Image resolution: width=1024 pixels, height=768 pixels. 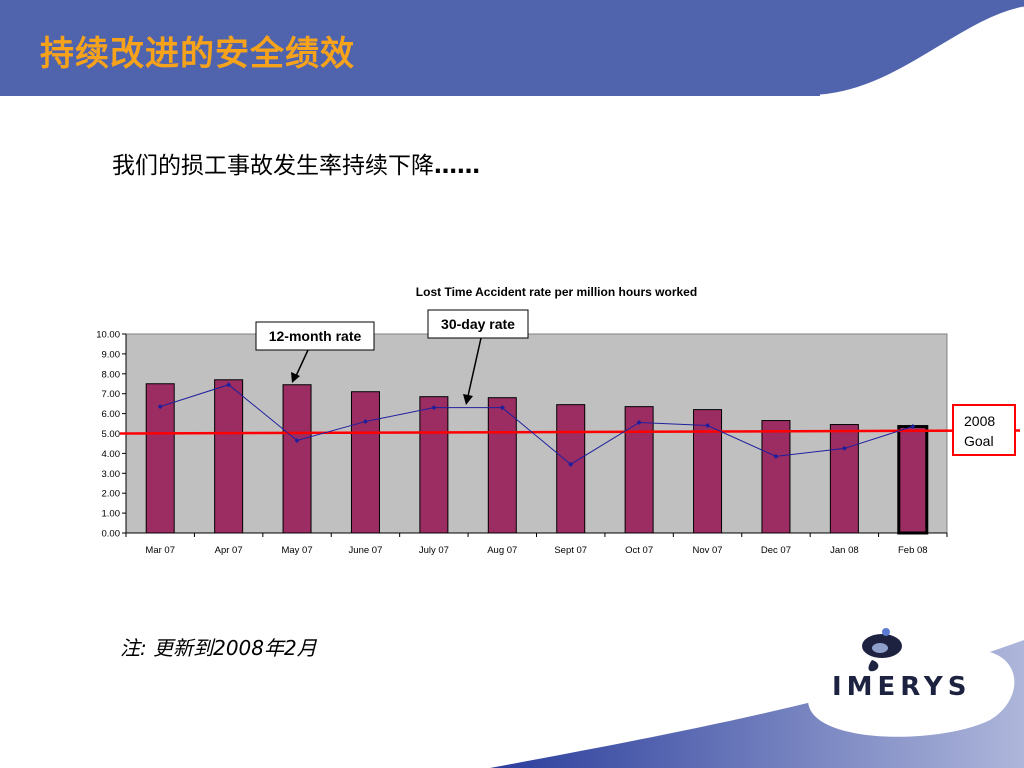 I want to click on x-tick-label: Nov 07, so click(x=707, y=550).